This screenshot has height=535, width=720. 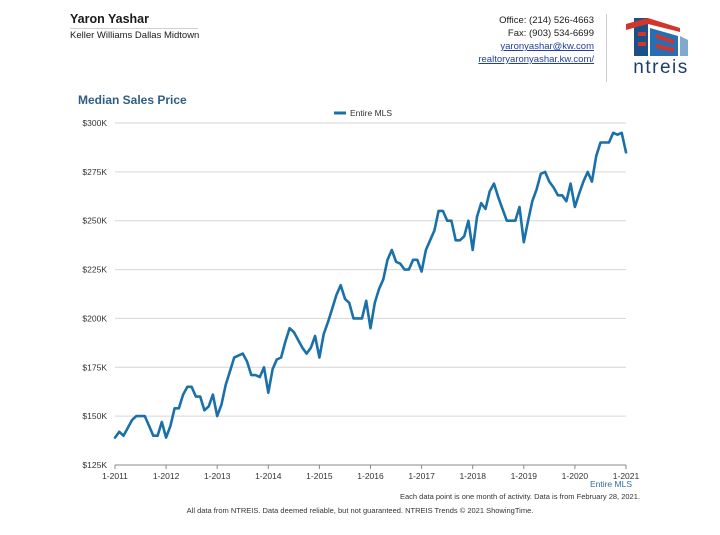 What do you see at coordinates (94, 294) in the screenshot?
I see `y-axis-labels: $125K $150K $175K $200K $225K $250K $275K $300K` at bounding box center [94, 294].